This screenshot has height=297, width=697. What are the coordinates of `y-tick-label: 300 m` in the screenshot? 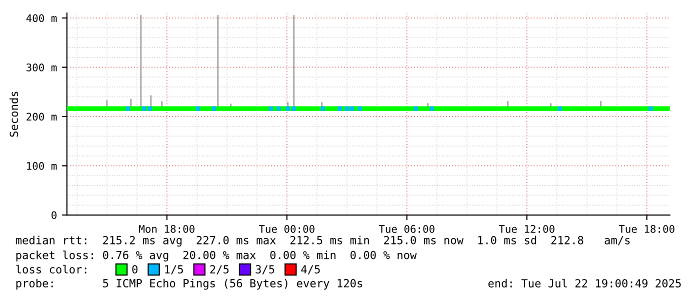 It's located at (41, 68).